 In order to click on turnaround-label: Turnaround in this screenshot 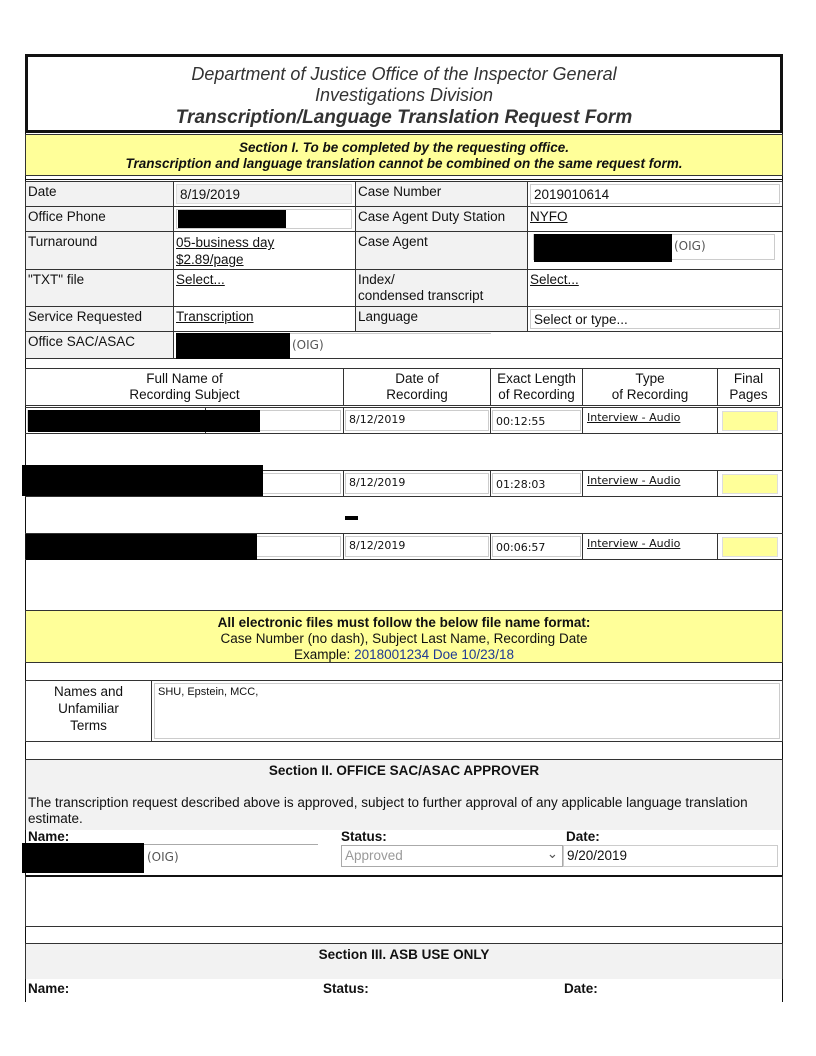, I will do `click(99, 250)`.